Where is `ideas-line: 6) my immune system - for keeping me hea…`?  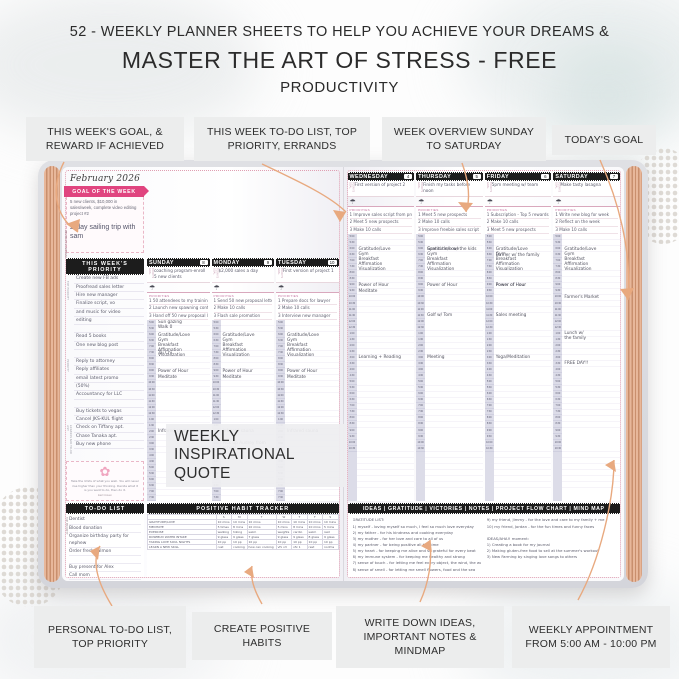
ideas-line: 6) my immune system - for keeping me hea… is located at coordinates (408, 557).